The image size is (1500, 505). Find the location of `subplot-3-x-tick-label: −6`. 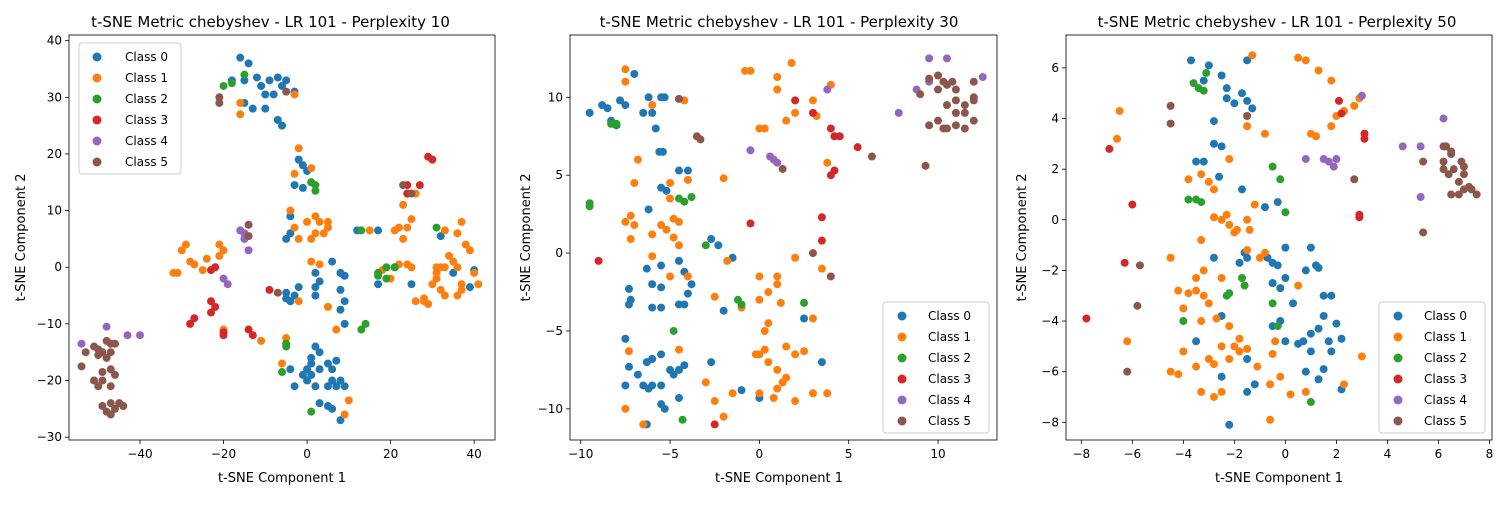

subplot-3-x-tick-label: −6 is located at coordinates (1132, 454).